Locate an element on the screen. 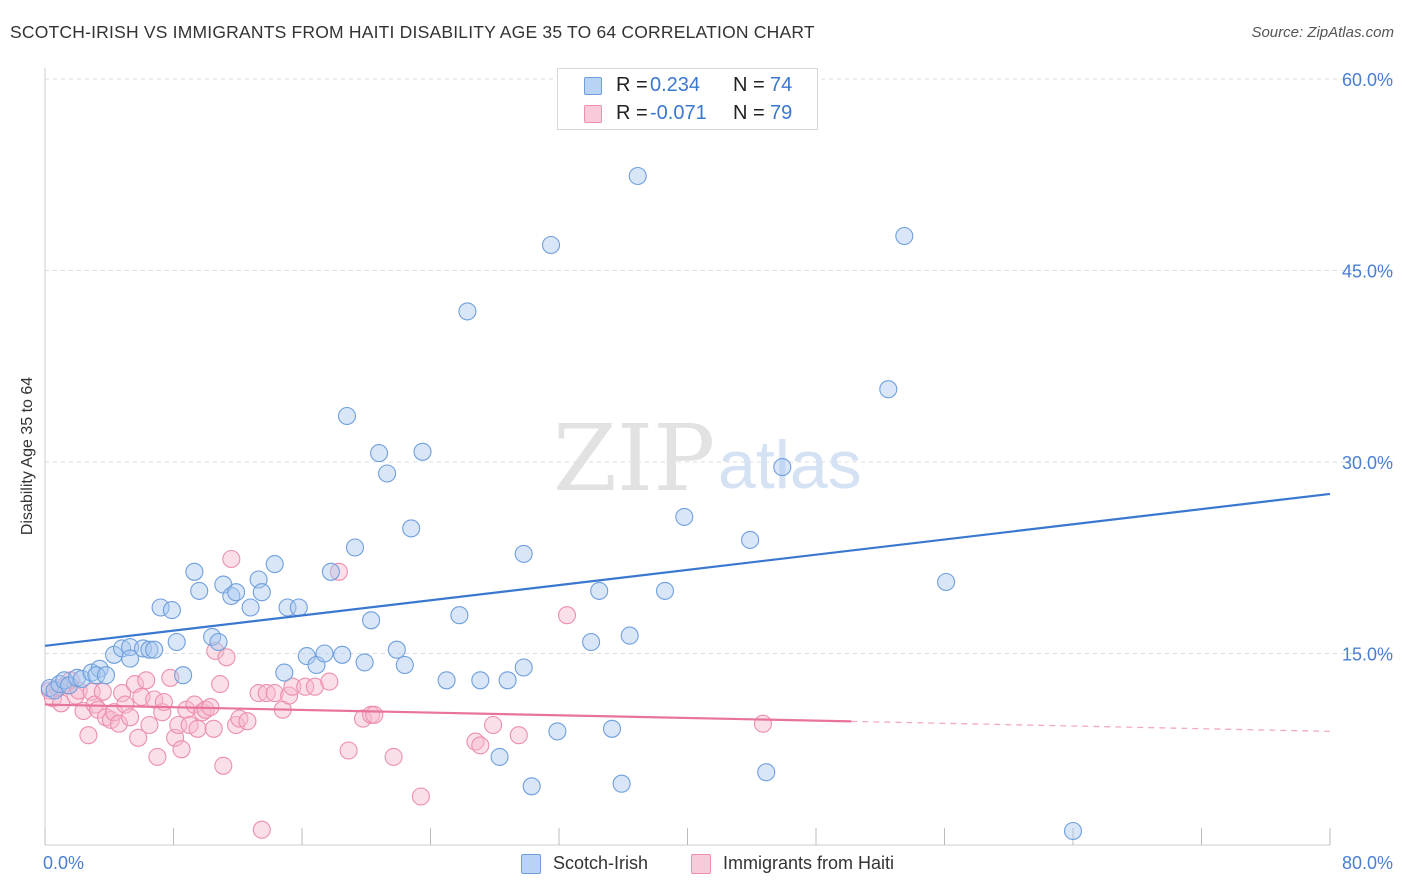 The width and height of the screenshot is (1406, 892). watermark: ZIP atlas is located at coordinates (707, 458).